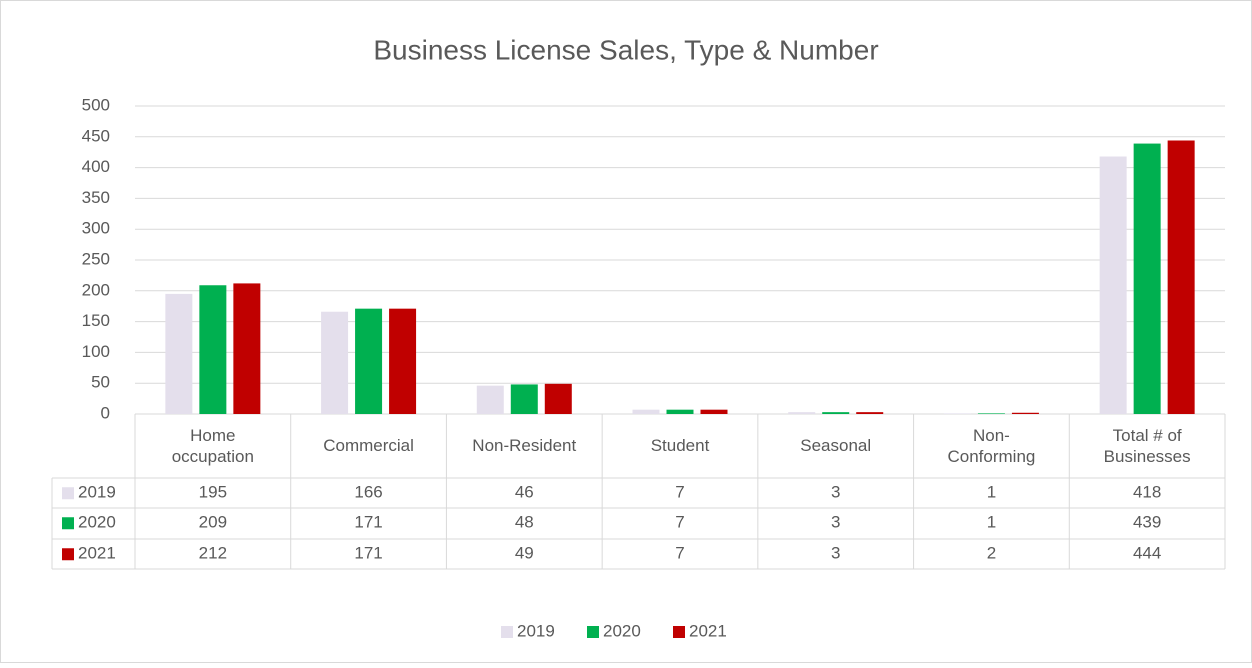 This screenshot has height=668, width=1252. Describe the element at coordinates (368, 492) in the screenshot. I see `table-value: 166` at that location.